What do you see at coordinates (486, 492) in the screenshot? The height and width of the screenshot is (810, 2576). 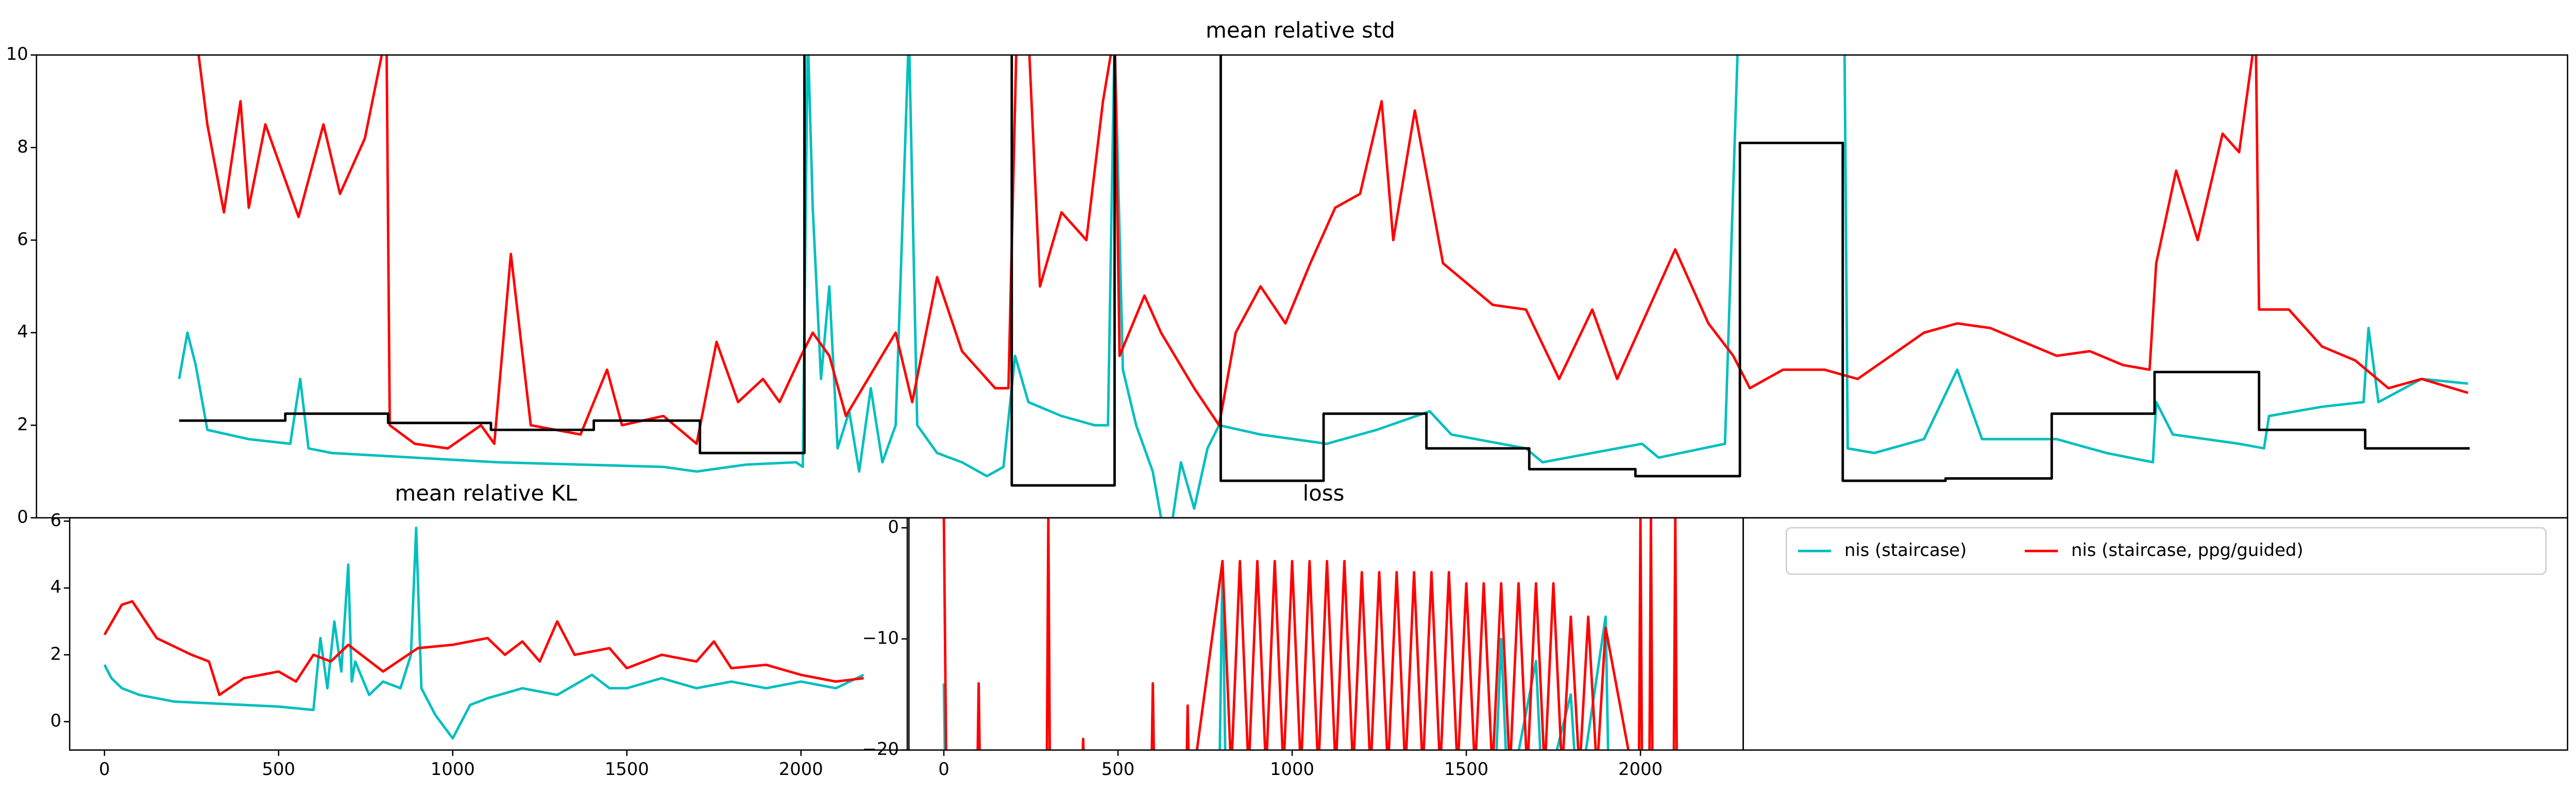 I see `chart-title: mean relative KL` at bounding box center [486, 492].